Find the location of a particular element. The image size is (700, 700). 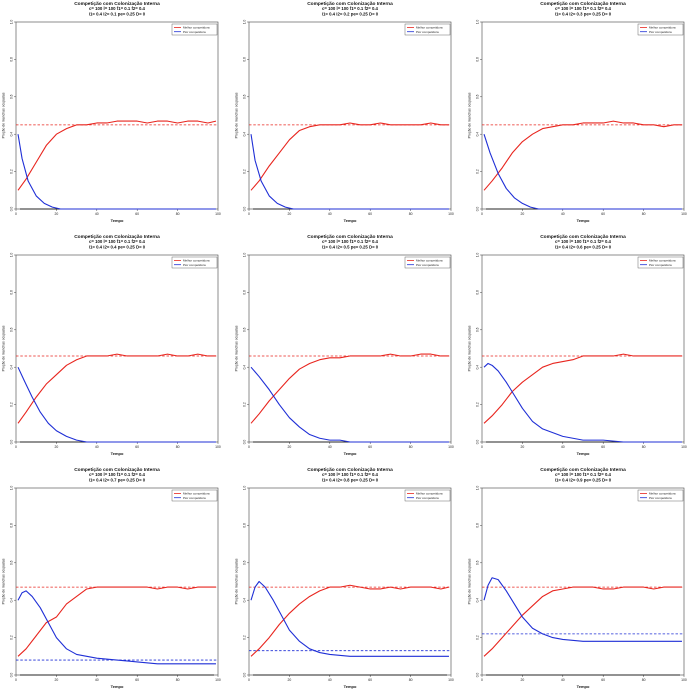

chart-subtitle: i1= 0.4 i2= 0.5 pe= 0.25 D= 0 is located at coordinates (350, 246).